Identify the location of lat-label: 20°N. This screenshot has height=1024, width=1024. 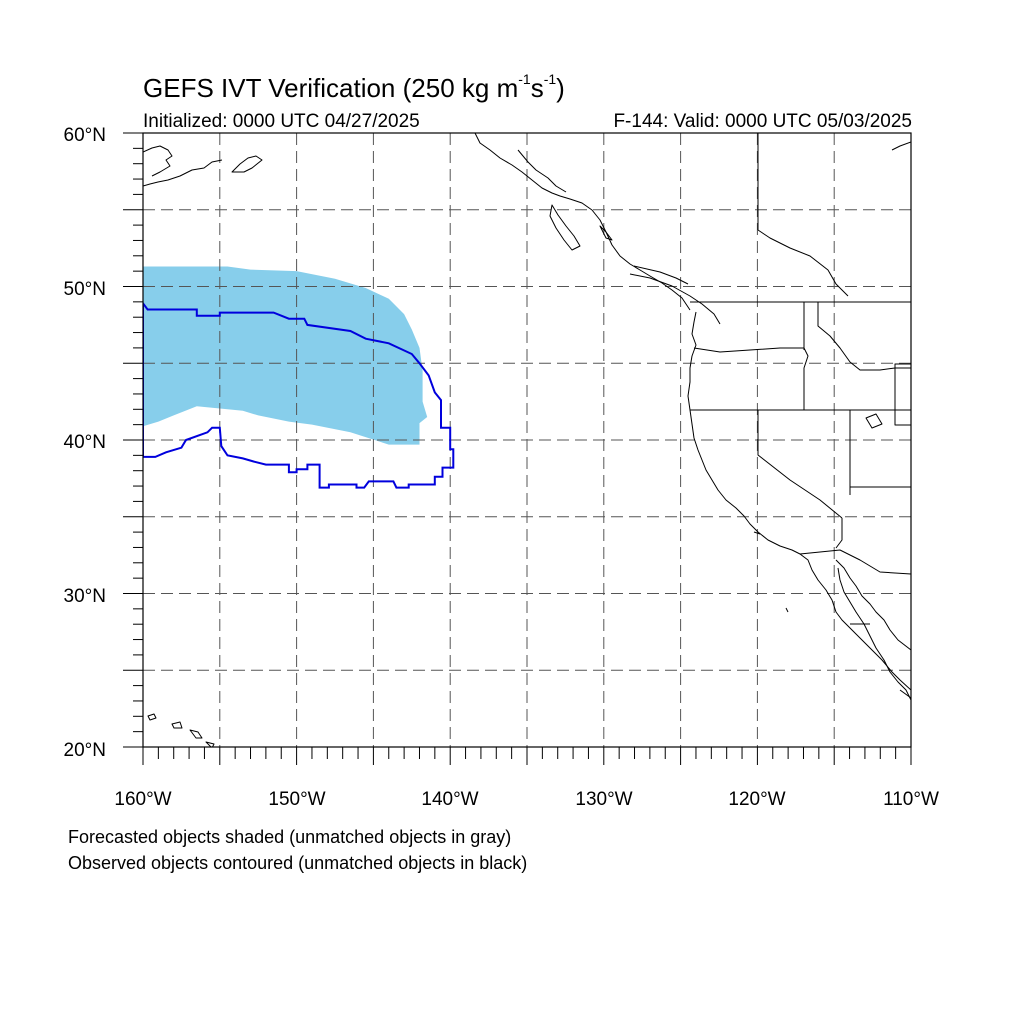
(85, 750).